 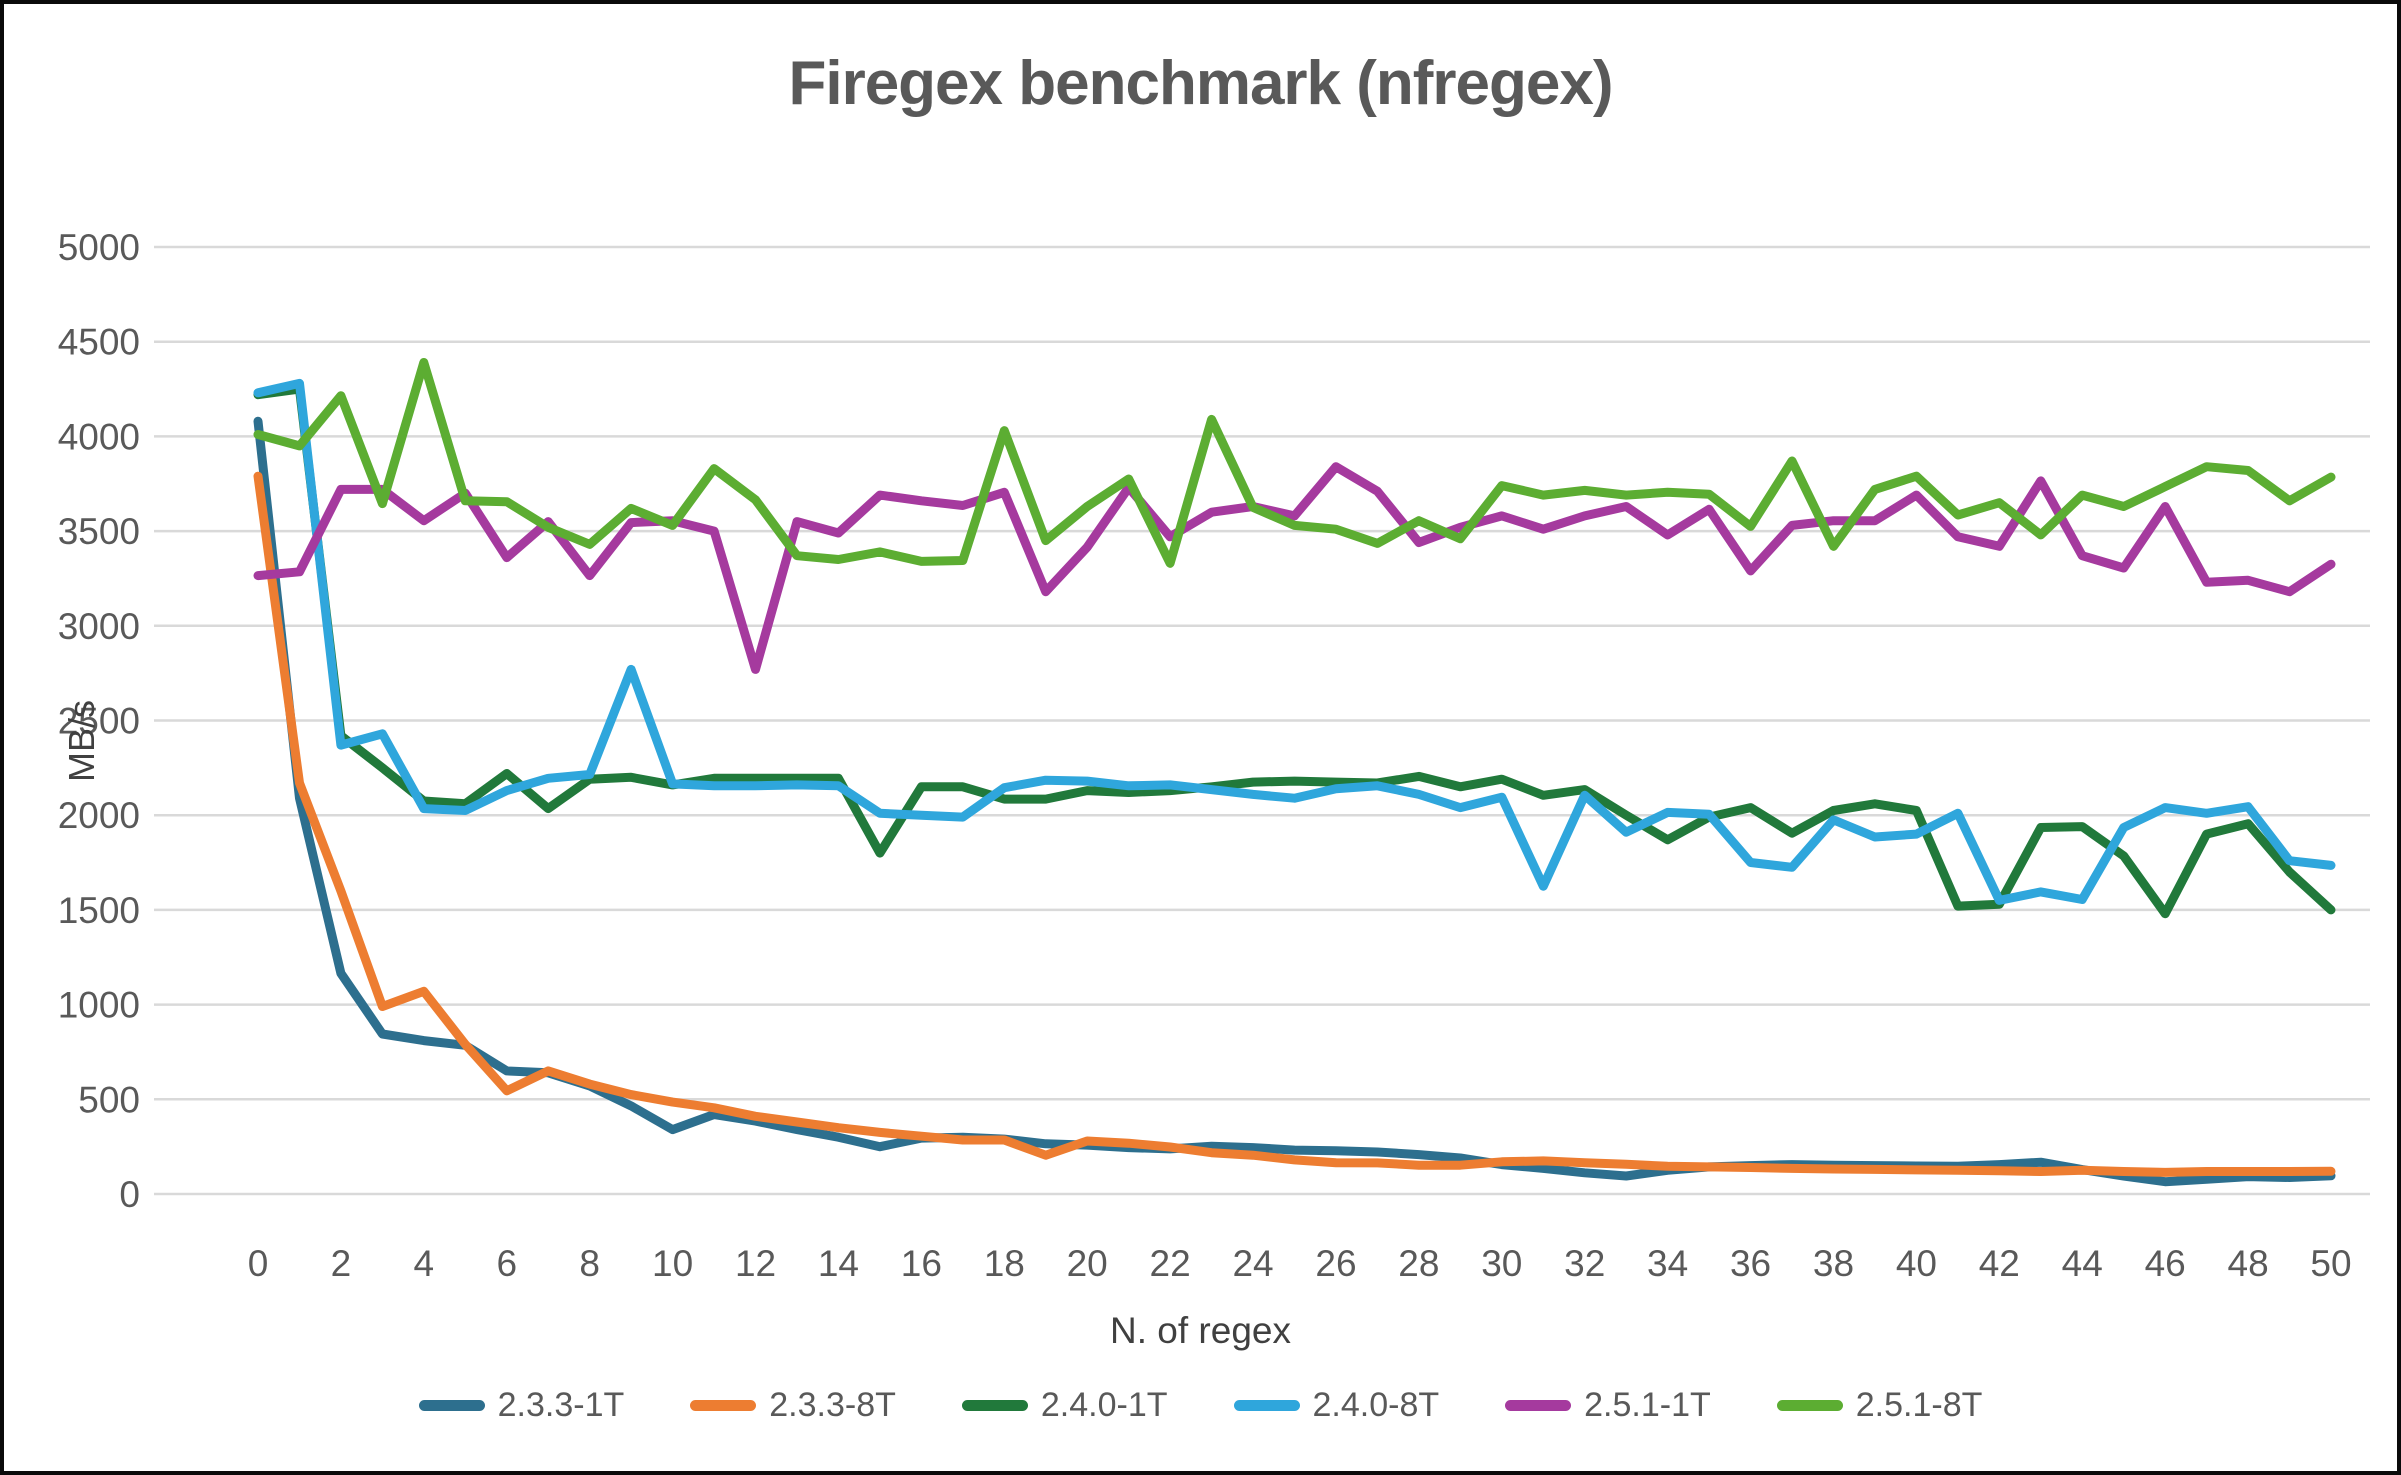 I want to click on legend-swatch-2.4.0-1T, so click(x=994, y=1405).